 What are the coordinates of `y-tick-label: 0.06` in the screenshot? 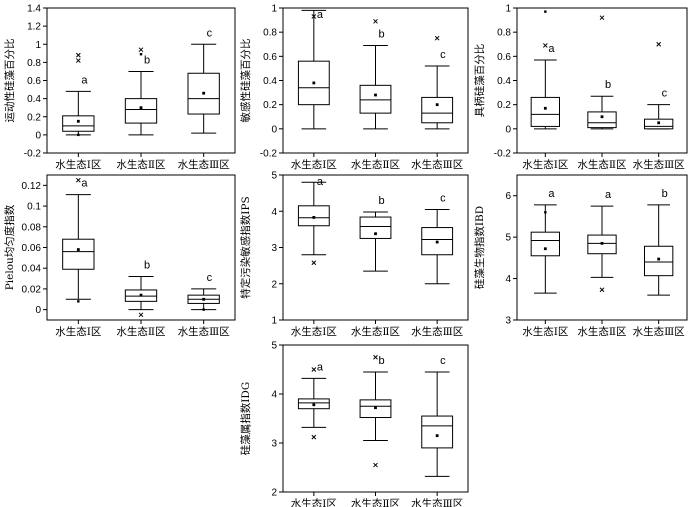 It's located at (32, 248).